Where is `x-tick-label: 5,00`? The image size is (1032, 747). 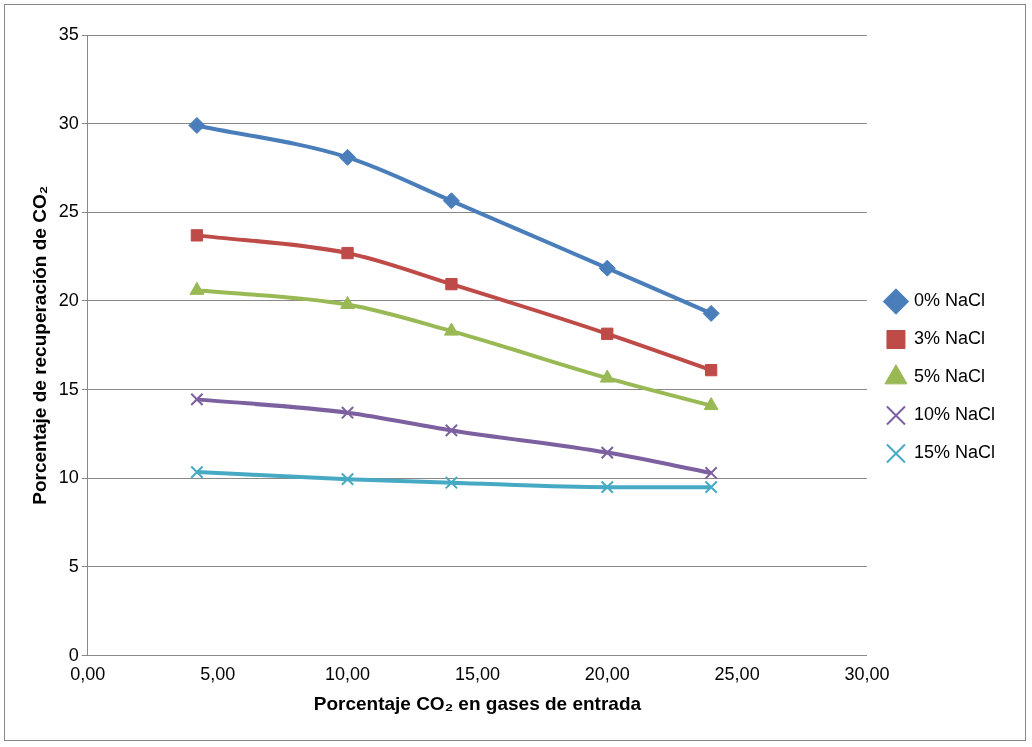 x-tick-label: 5,00 is located at coordinates (218, 674).